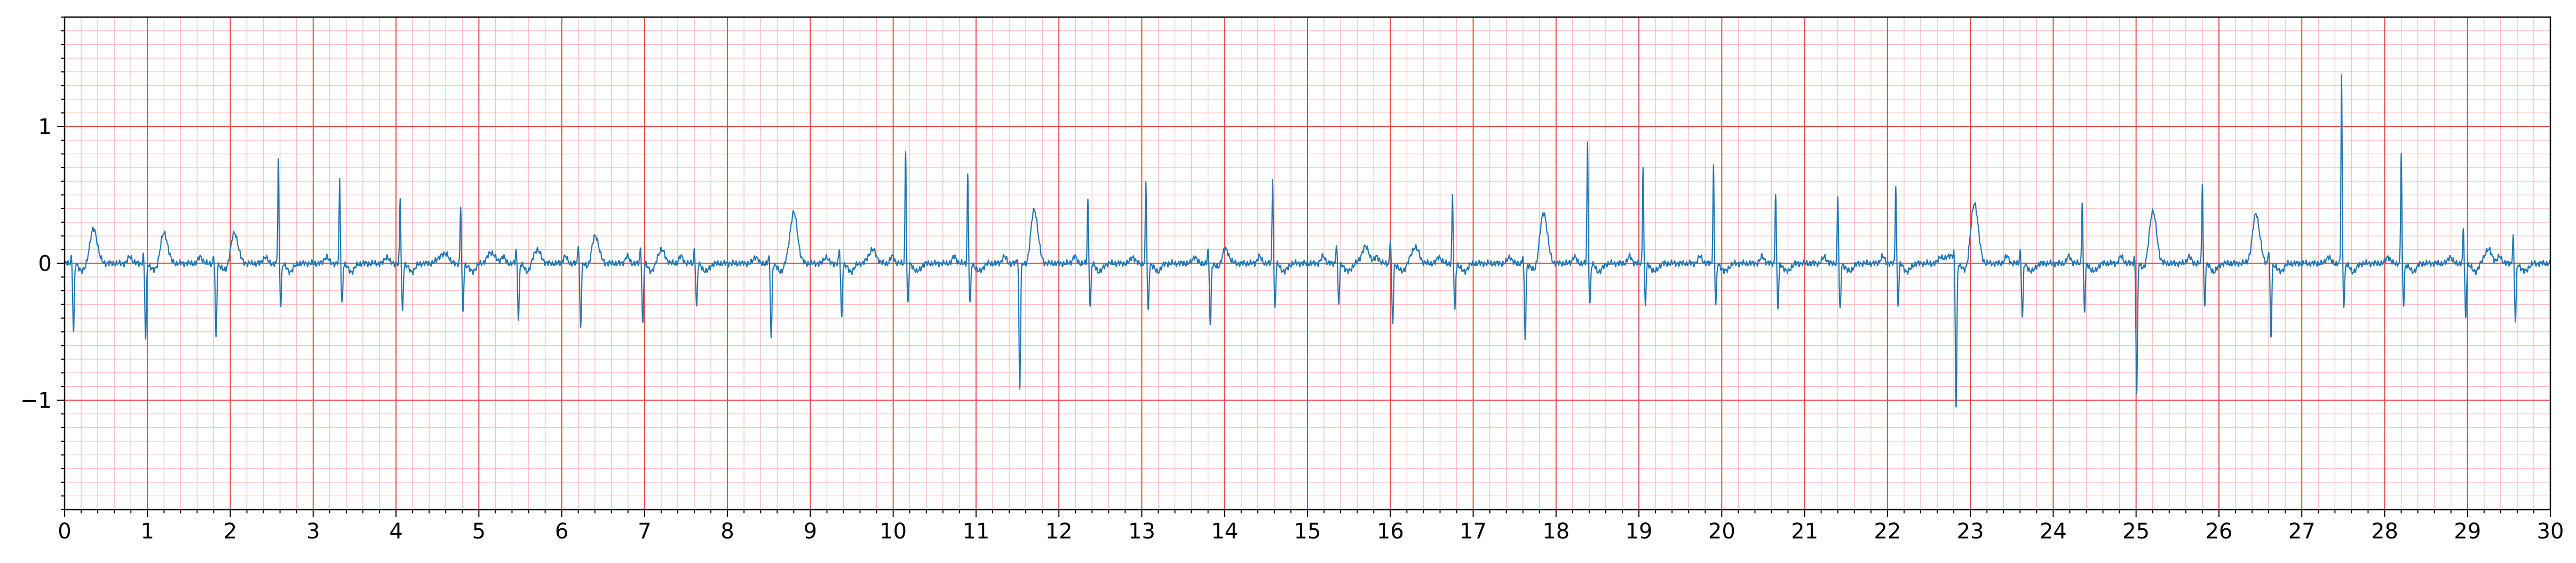  I want to click on x-tick-label: 30, so click(2551, 531).